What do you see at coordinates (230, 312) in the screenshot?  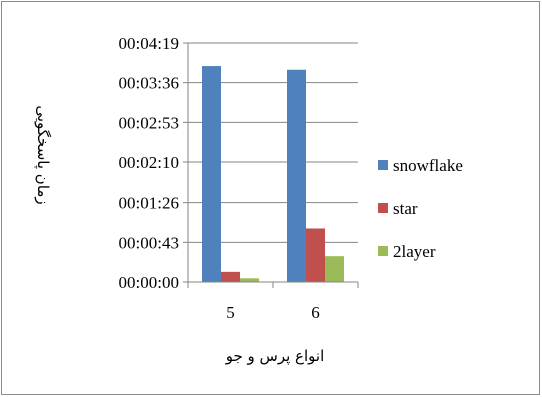 I see `x-tick-label: 5` at bounding box center [230, 312].